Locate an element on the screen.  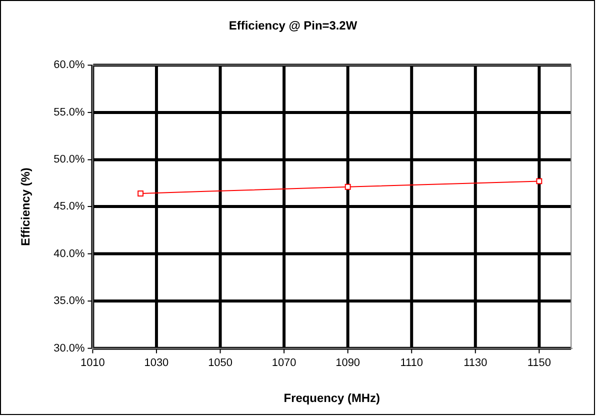
x-tick-label: 1030 is located at coordinates (156, 362).